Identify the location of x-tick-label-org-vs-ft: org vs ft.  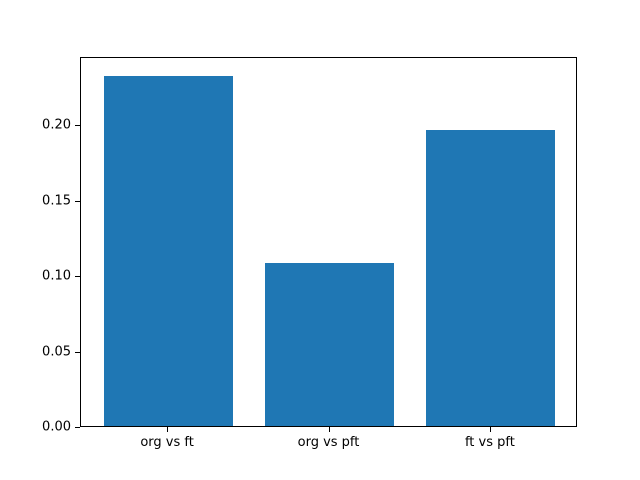
(167, 442).